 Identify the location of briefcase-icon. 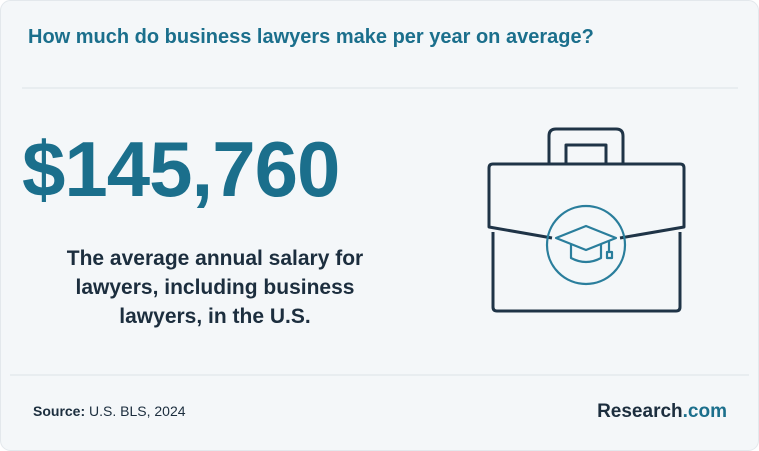
(586, 220).